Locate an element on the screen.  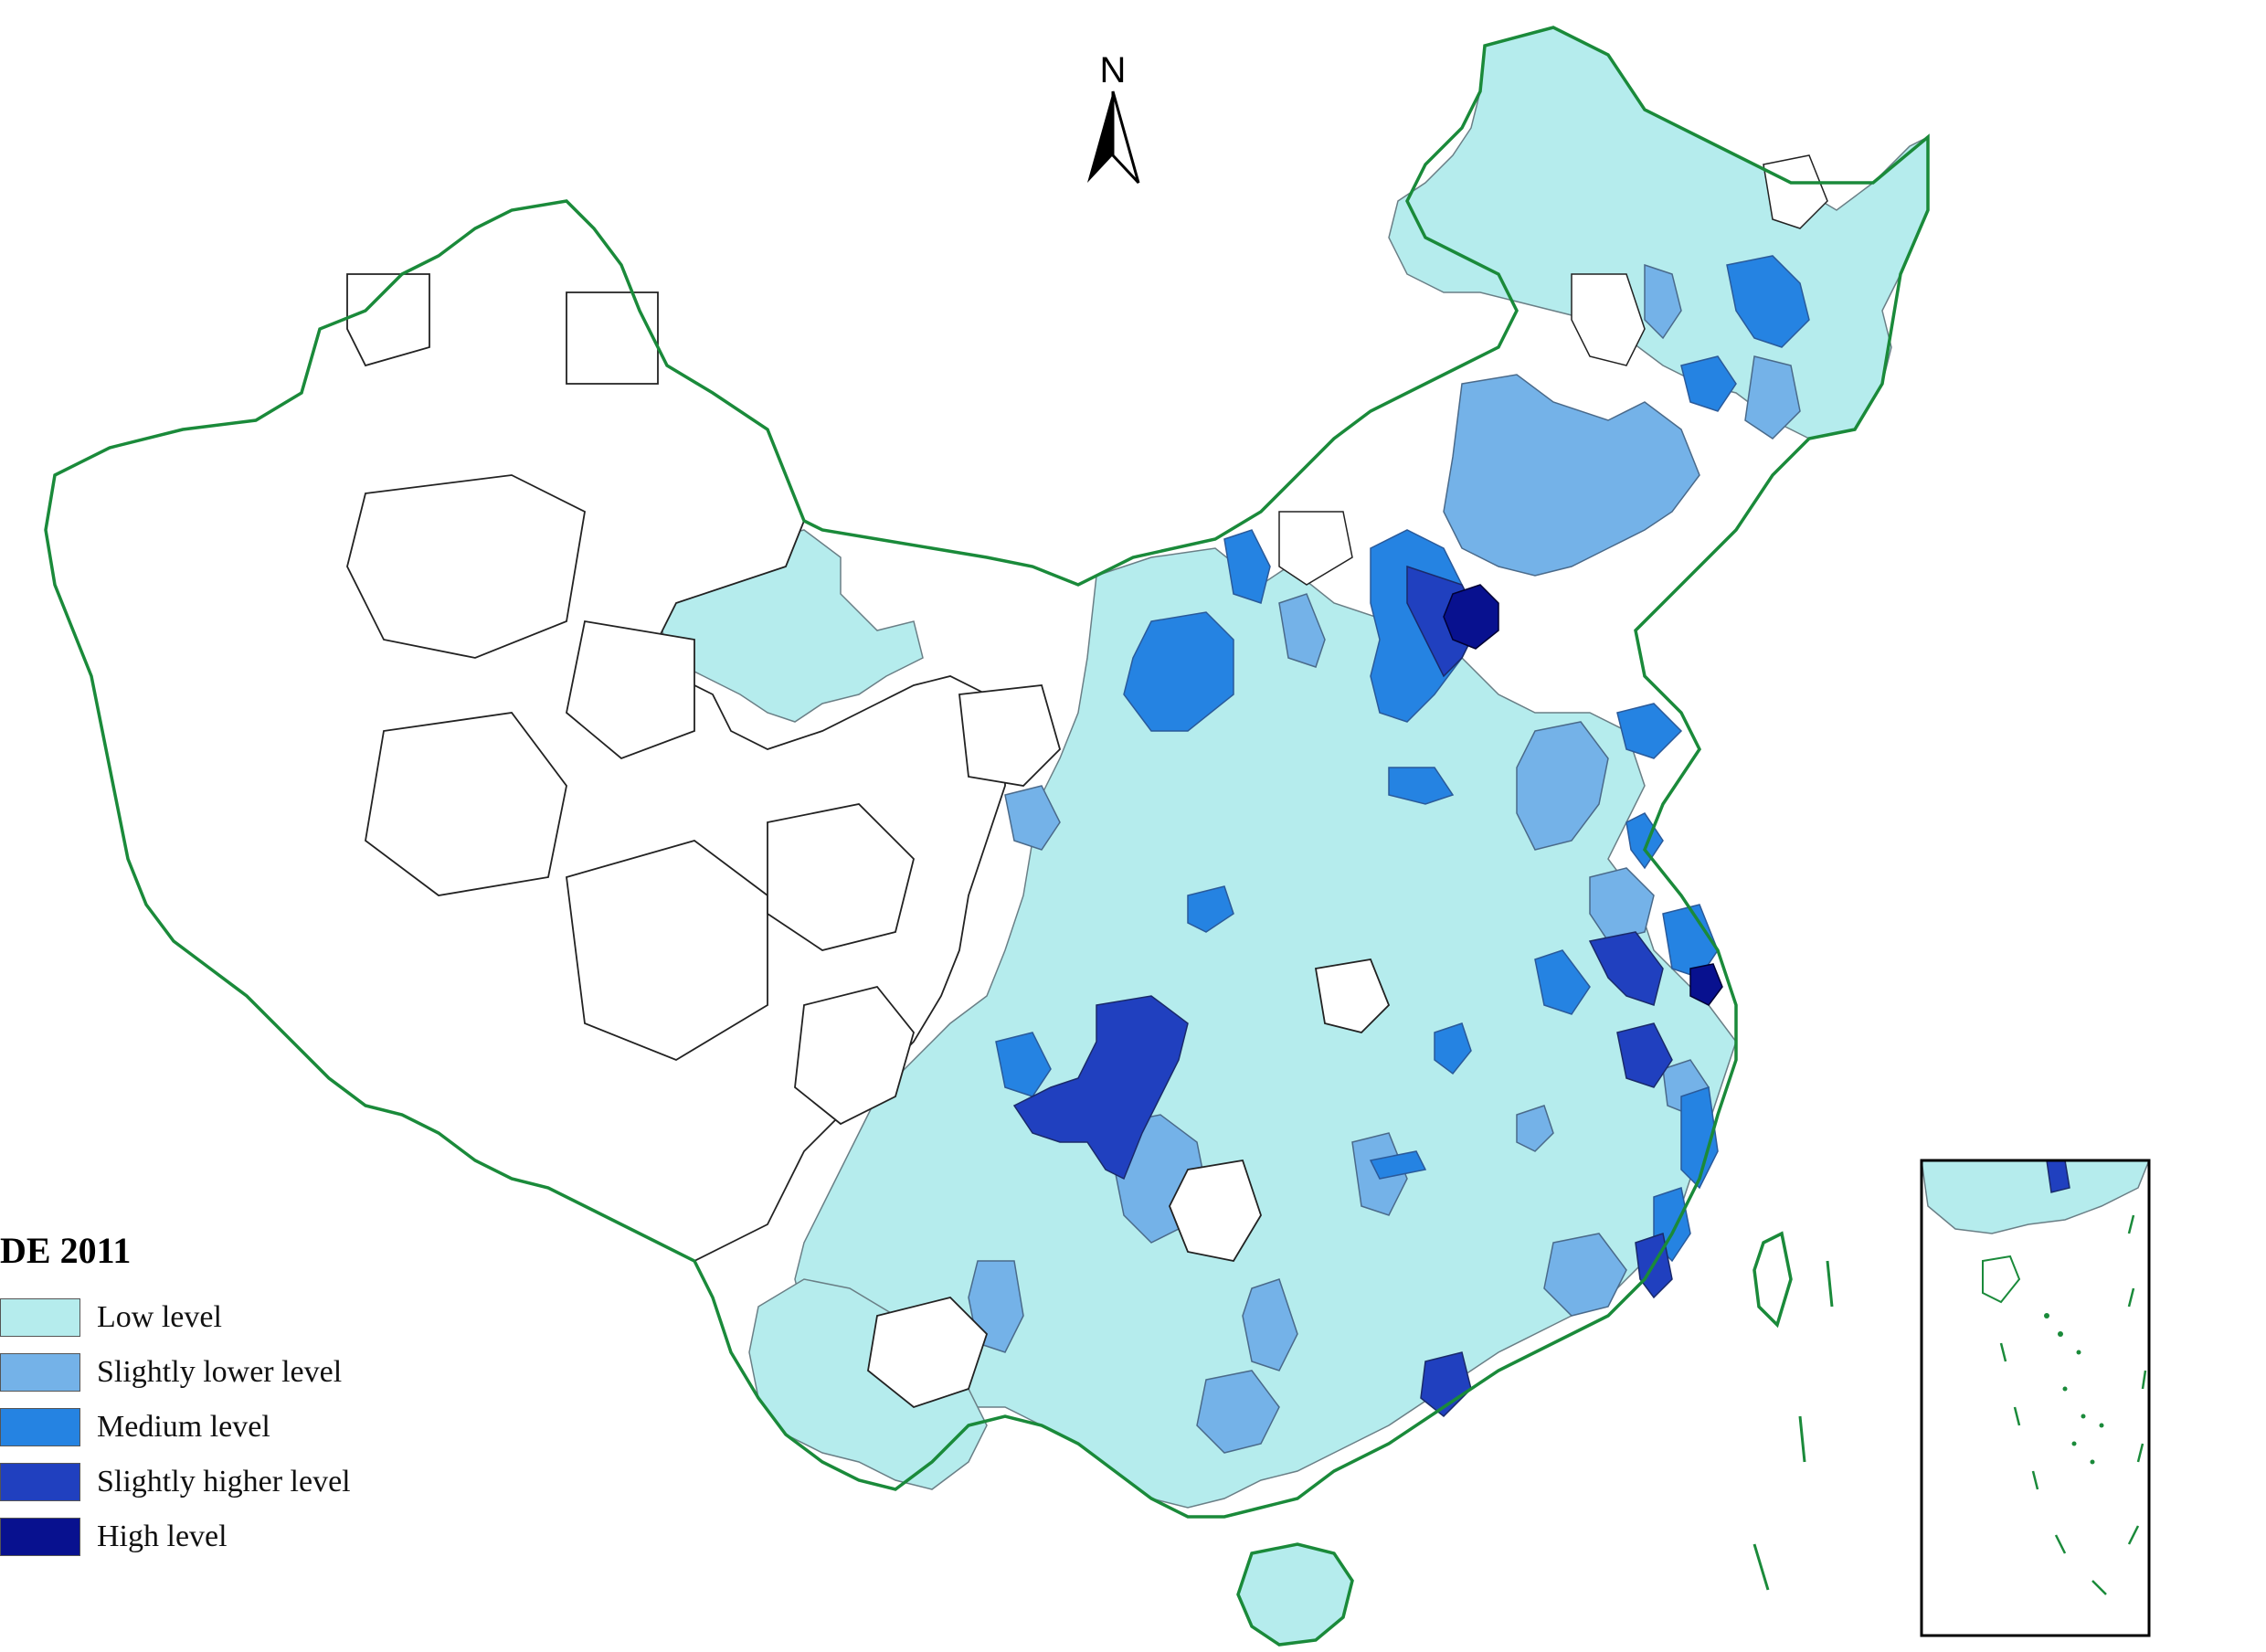
map-title: DE 2011 is located at coordinates (66, 1251).